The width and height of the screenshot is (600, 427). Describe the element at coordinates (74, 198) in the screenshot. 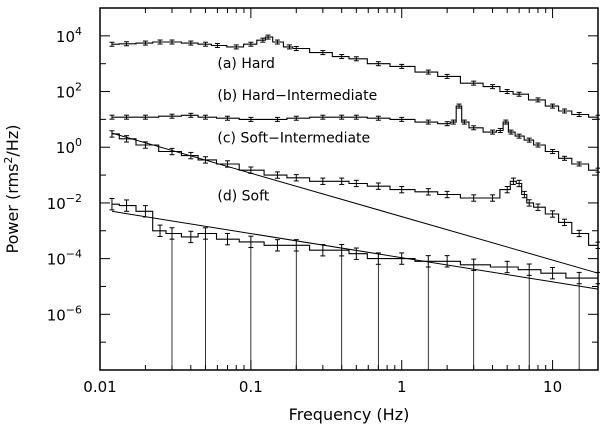

I see `y-tick-exponent: −2` at that location.